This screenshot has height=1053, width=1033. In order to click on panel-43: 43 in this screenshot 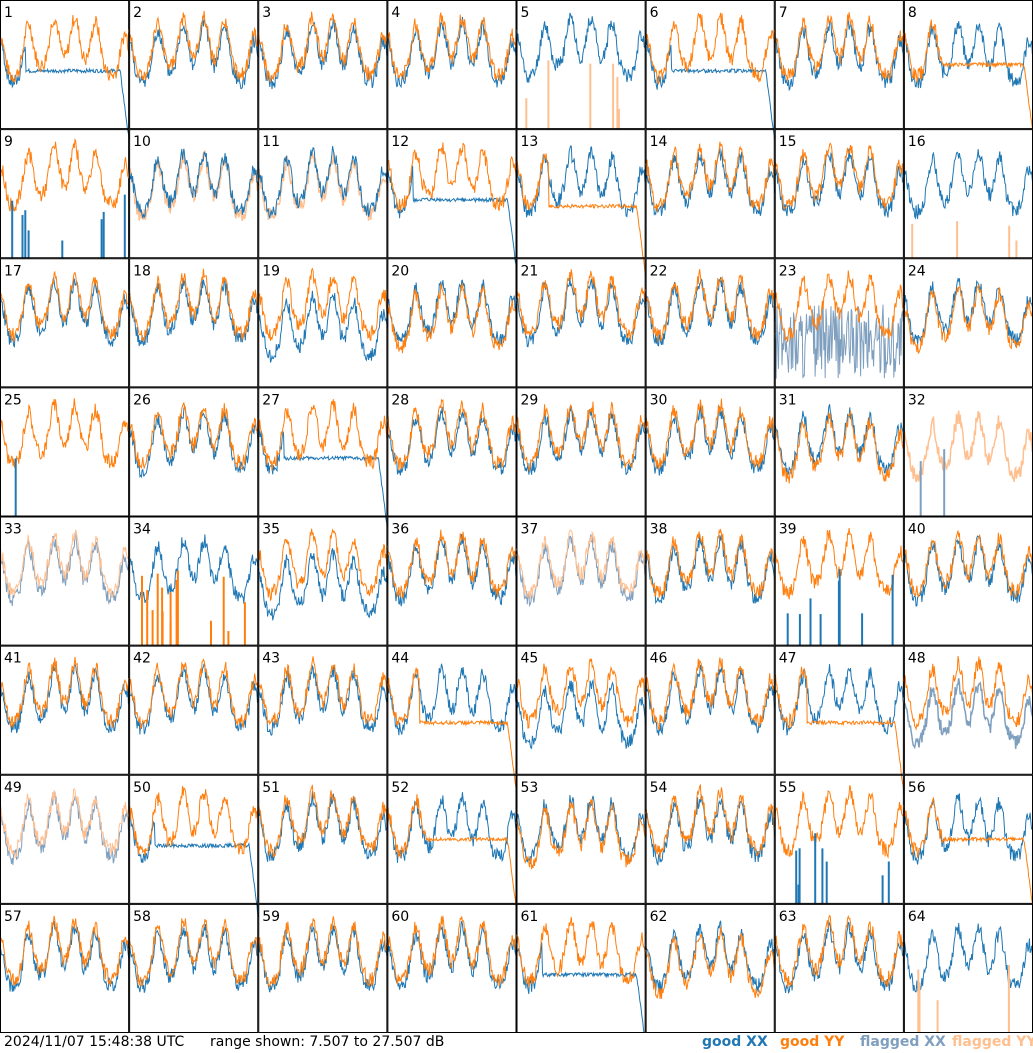, I will do `click(322, 710)`.